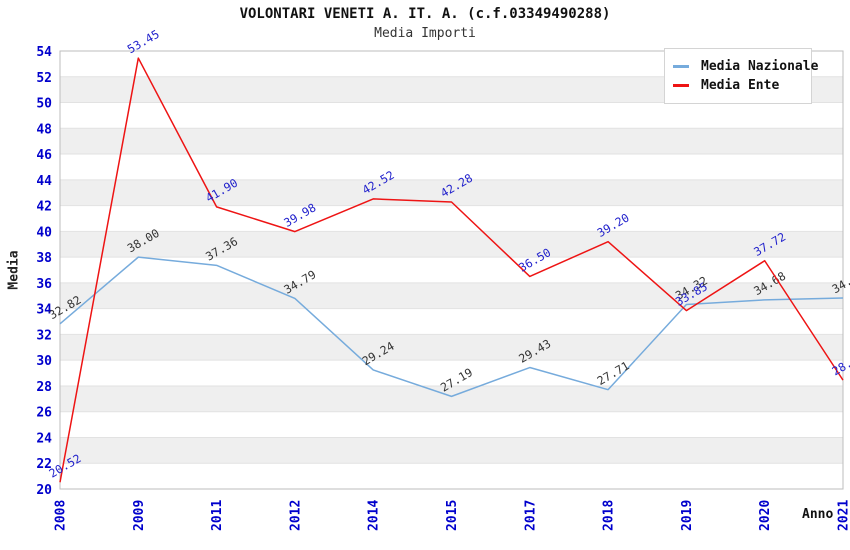 The width and height of the screenshot is (850, 550). I want to click on x-tick-label: 2015, so click(452, 515).